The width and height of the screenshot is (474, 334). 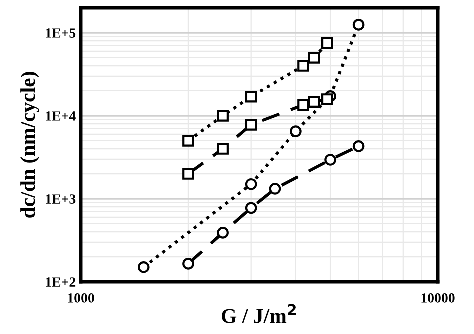 I want to click on y-axis-title: dc/dn (nm/cycle), so click(x=30, y=145).